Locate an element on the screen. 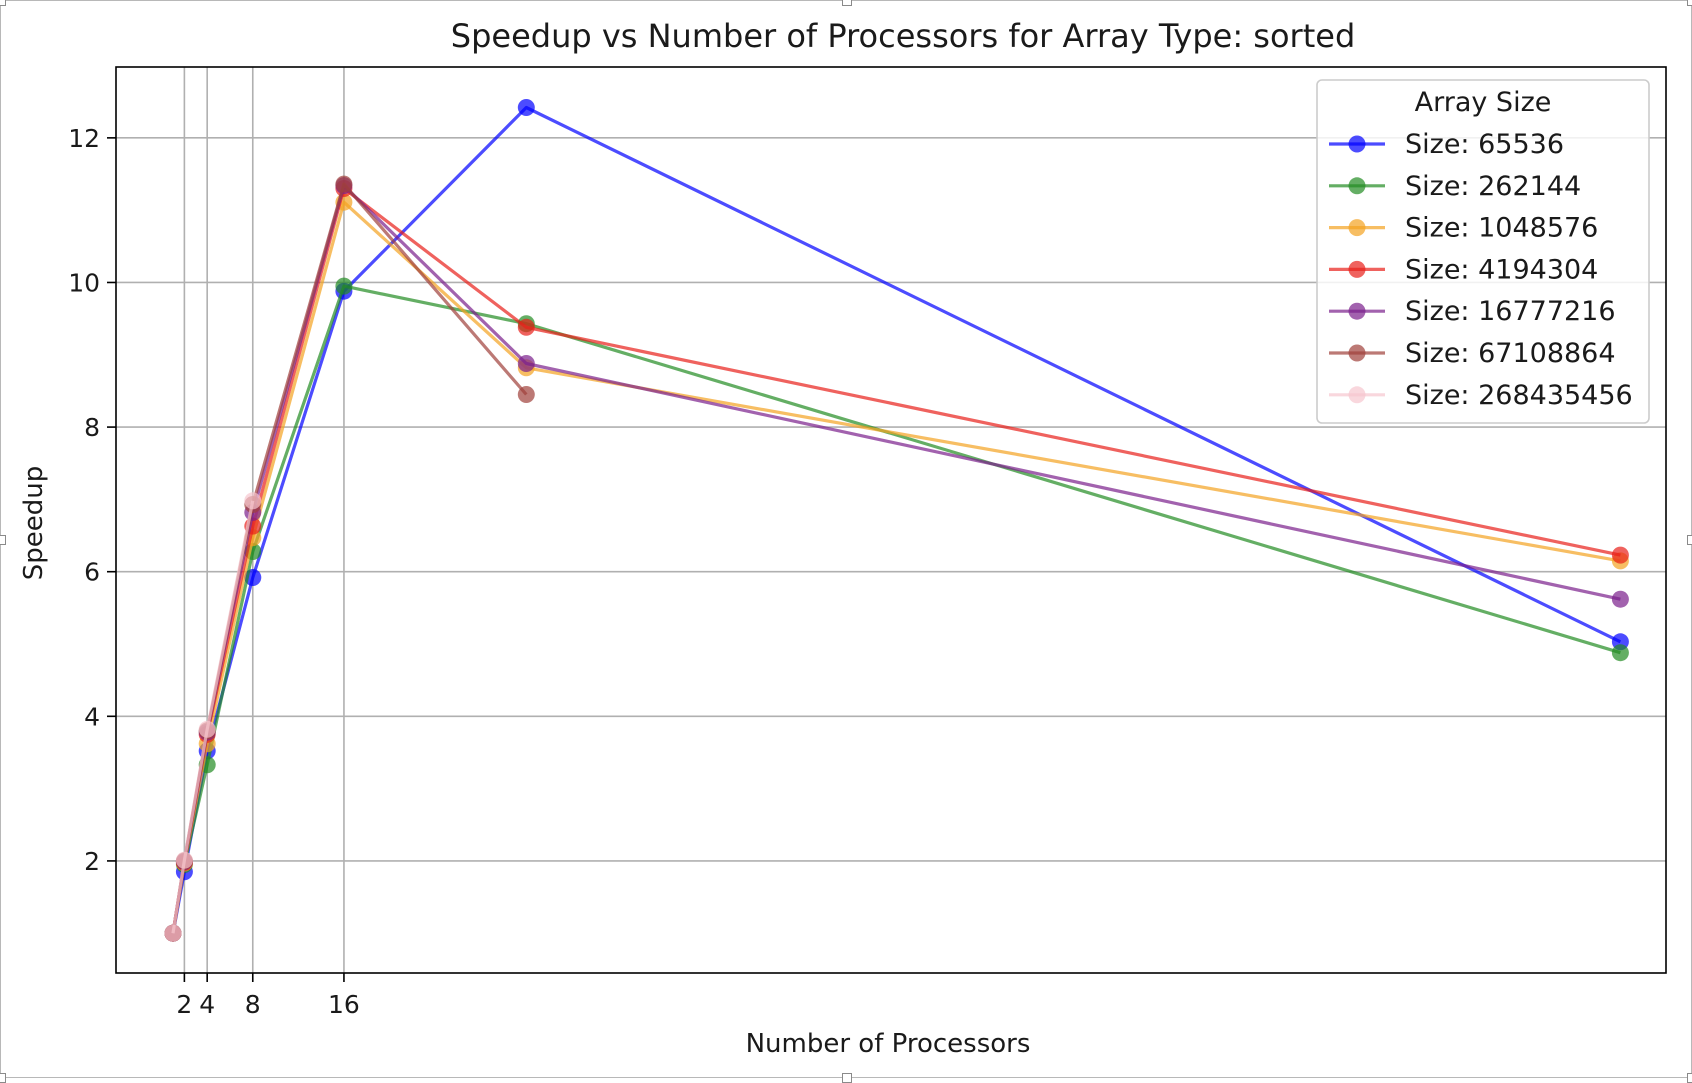  x-tick-label: 8 is located at coordinates (253, 1004).